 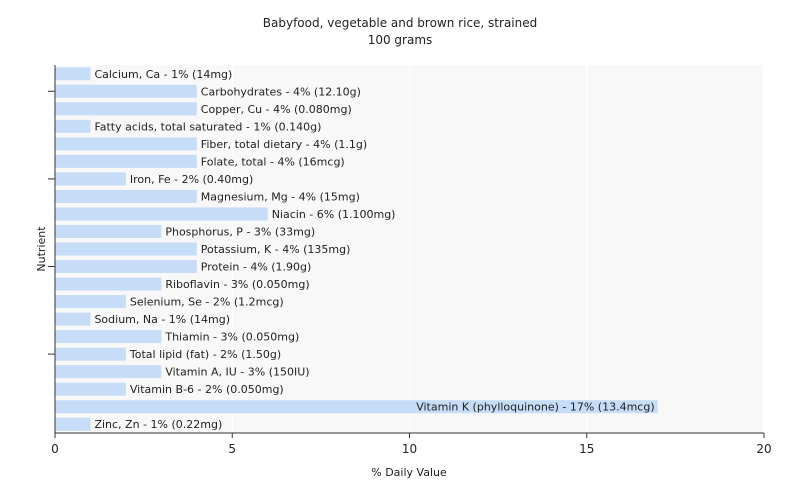 I want to click on bar-label: Calcium, Ca - 1% (14mg), so click(x=163, y=74).